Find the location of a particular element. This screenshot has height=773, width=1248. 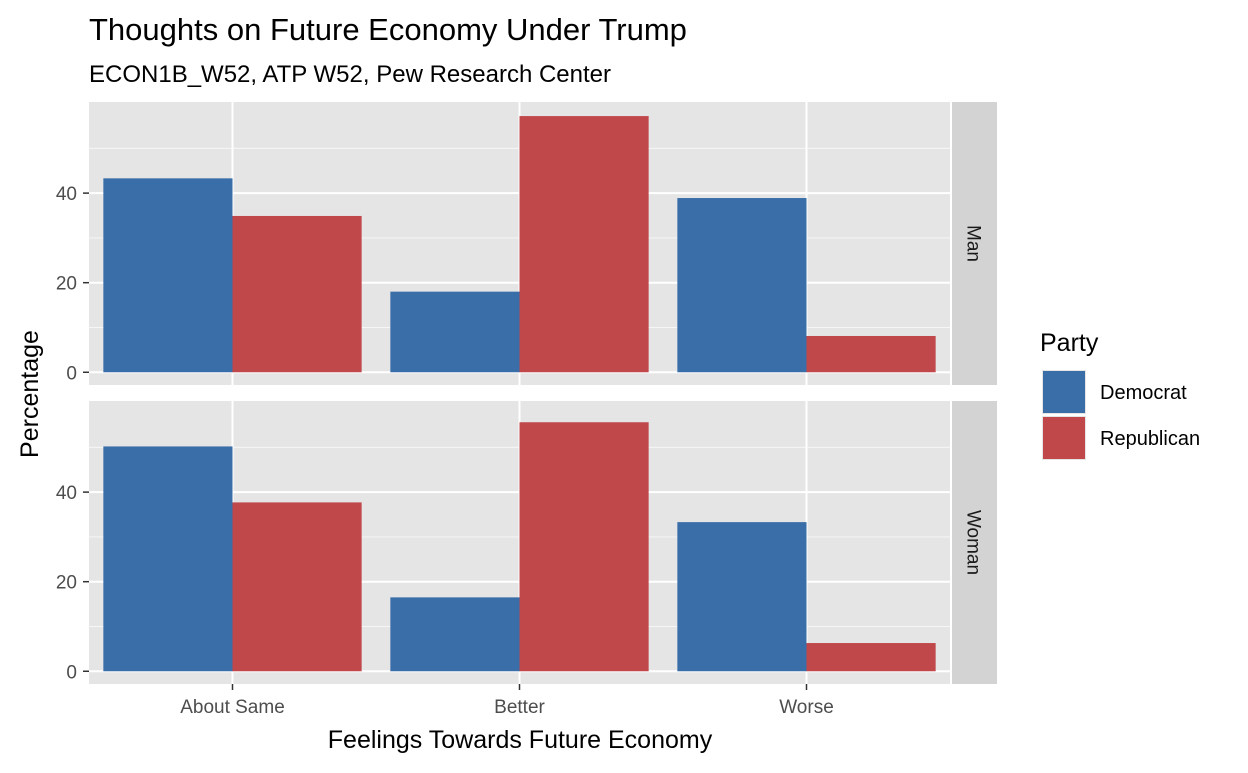

legend: Party Democrat Republican is located at coordinates (1120, 394).